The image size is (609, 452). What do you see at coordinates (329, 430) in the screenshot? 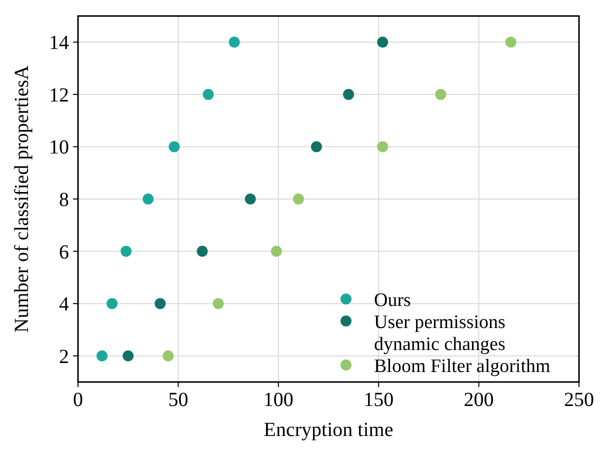
I see `x-axis-title: Encryption time` at bounding box center [329, 430].